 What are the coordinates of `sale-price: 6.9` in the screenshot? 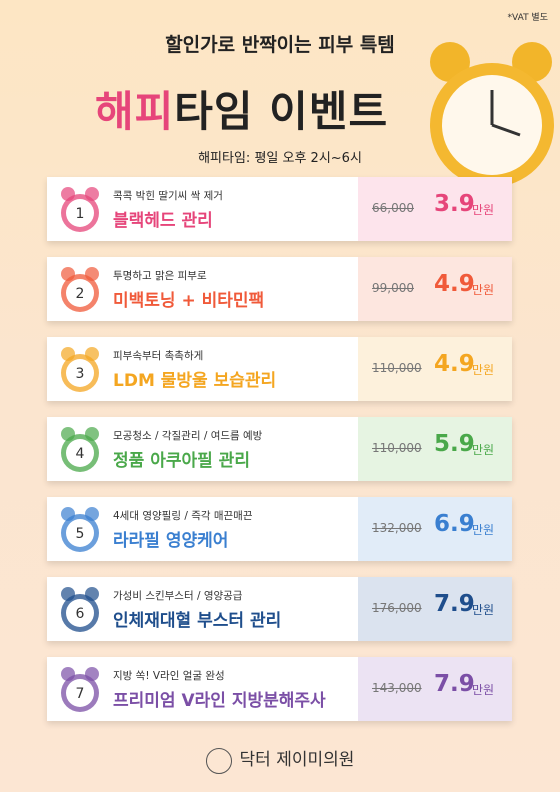 It's located at (454, 524).